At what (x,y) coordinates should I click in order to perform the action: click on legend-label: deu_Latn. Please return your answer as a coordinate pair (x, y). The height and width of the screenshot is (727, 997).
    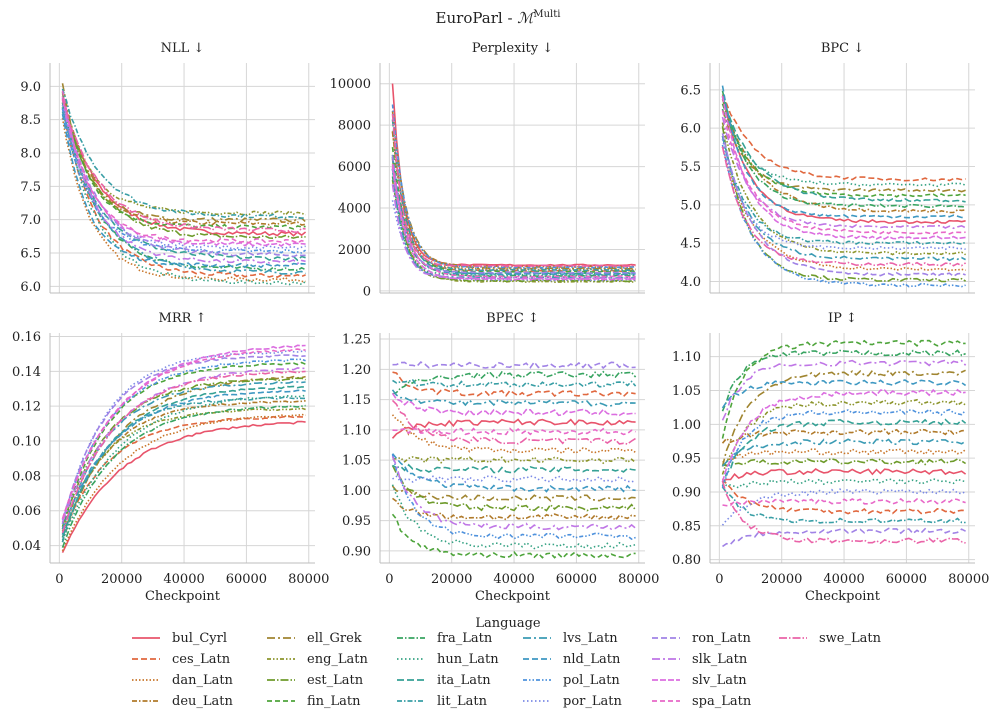
    Looking at the image, I should click on (202, 701).